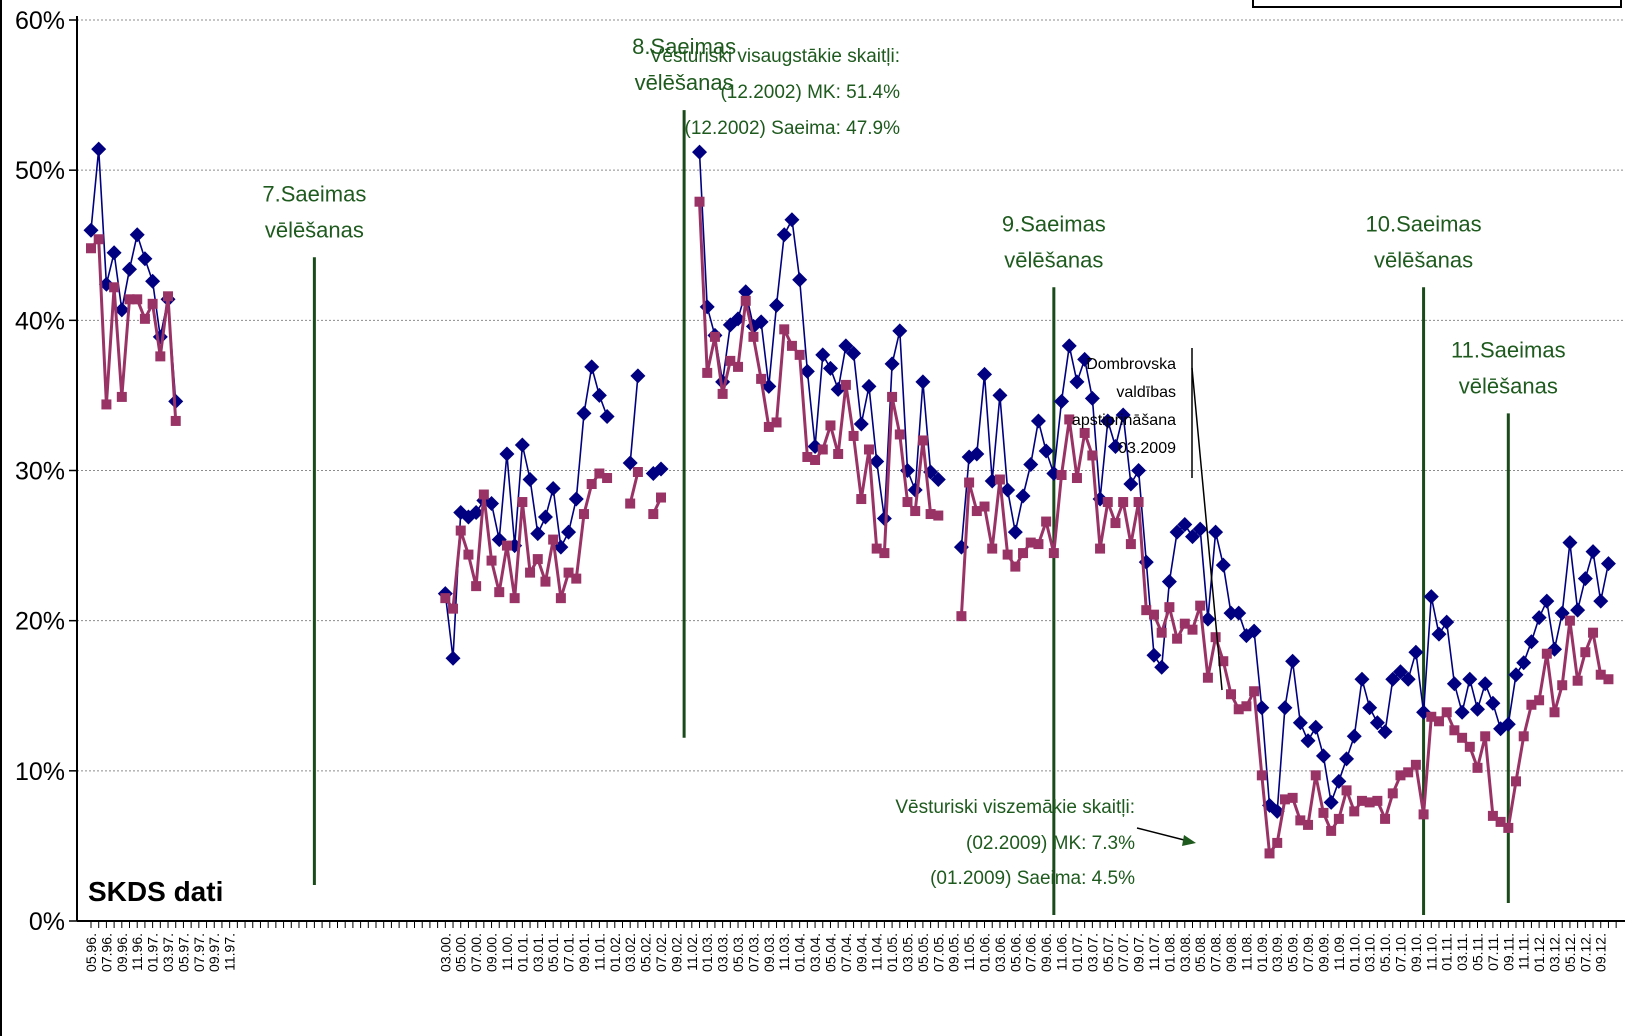  I want to click on x-tick-label: 07.04., so click(846, 952).